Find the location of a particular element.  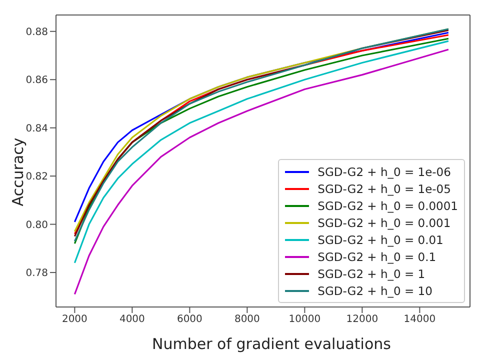

y-tick-label: 0.78 is located at coordinates (37, 274).